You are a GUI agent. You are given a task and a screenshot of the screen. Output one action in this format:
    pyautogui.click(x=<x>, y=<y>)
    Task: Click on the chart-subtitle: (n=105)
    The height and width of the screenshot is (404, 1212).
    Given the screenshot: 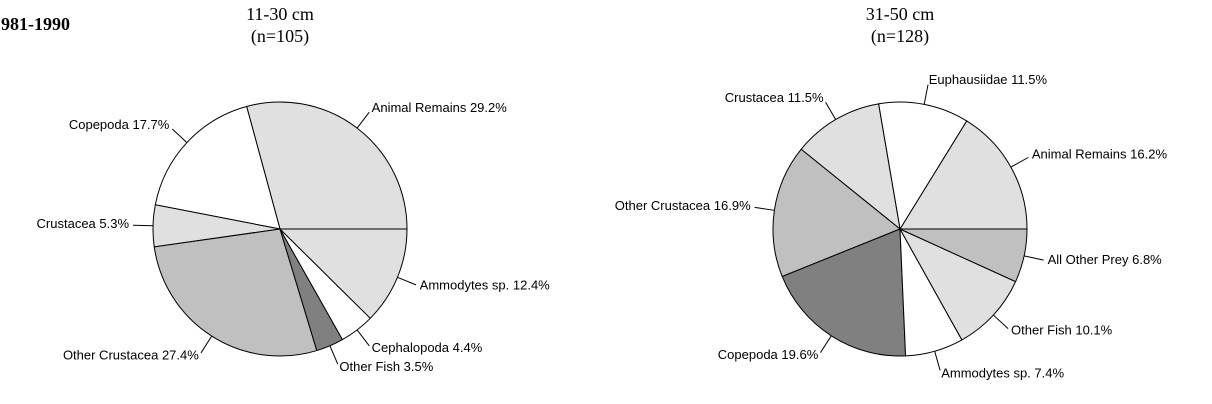 What is the action you would take?
    pyautogui.click(x=280, y=36)
    